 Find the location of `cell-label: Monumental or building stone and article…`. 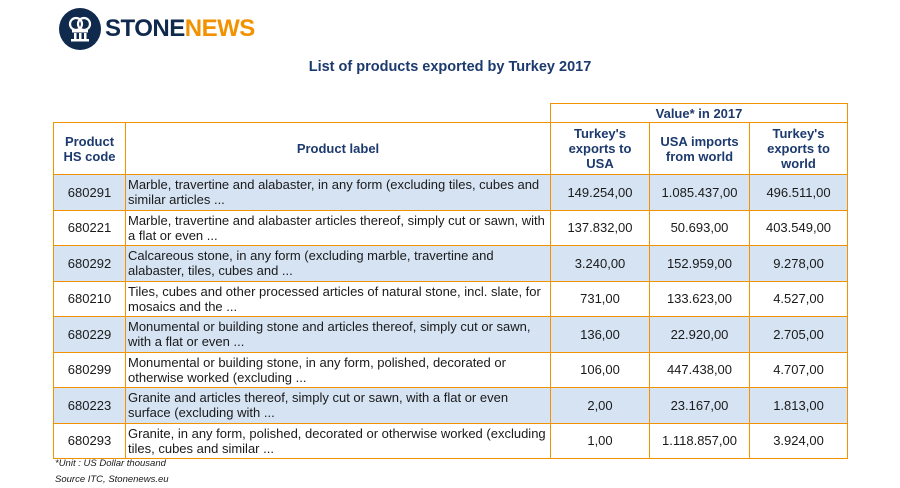

cell-label: Monumental or building stone and article… is located at coordinates (338, 334).